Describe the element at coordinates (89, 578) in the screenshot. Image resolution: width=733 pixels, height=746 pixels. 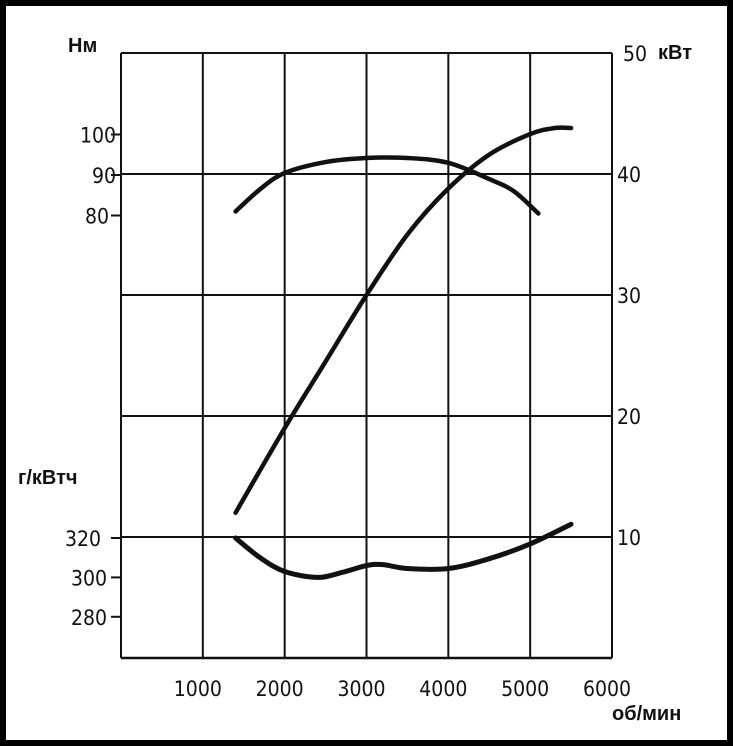
I see `bsfc-tick-label-300: 300` at that location.